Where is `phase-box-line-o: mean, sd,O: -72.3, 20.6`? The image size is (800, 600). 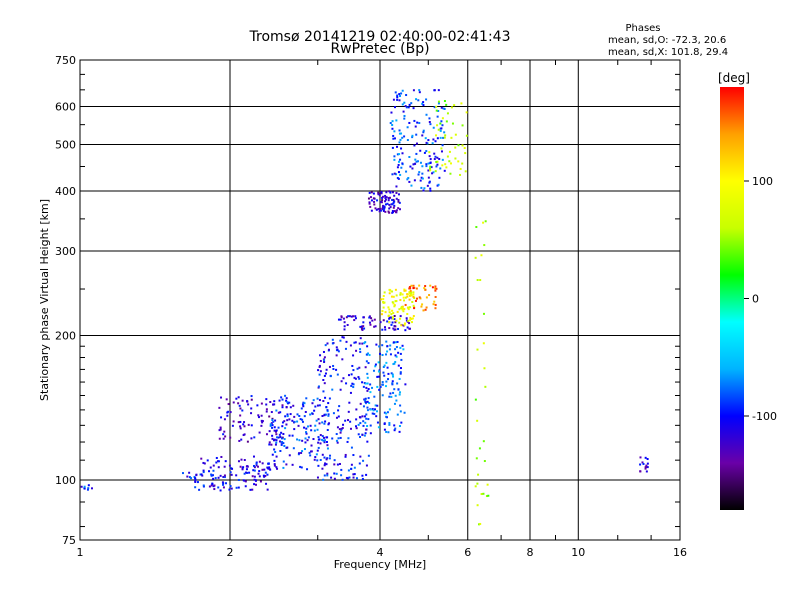
phase-box-line-o: mean, sd,O: -72.3, 20.6 is located at coordinates (667, 40).